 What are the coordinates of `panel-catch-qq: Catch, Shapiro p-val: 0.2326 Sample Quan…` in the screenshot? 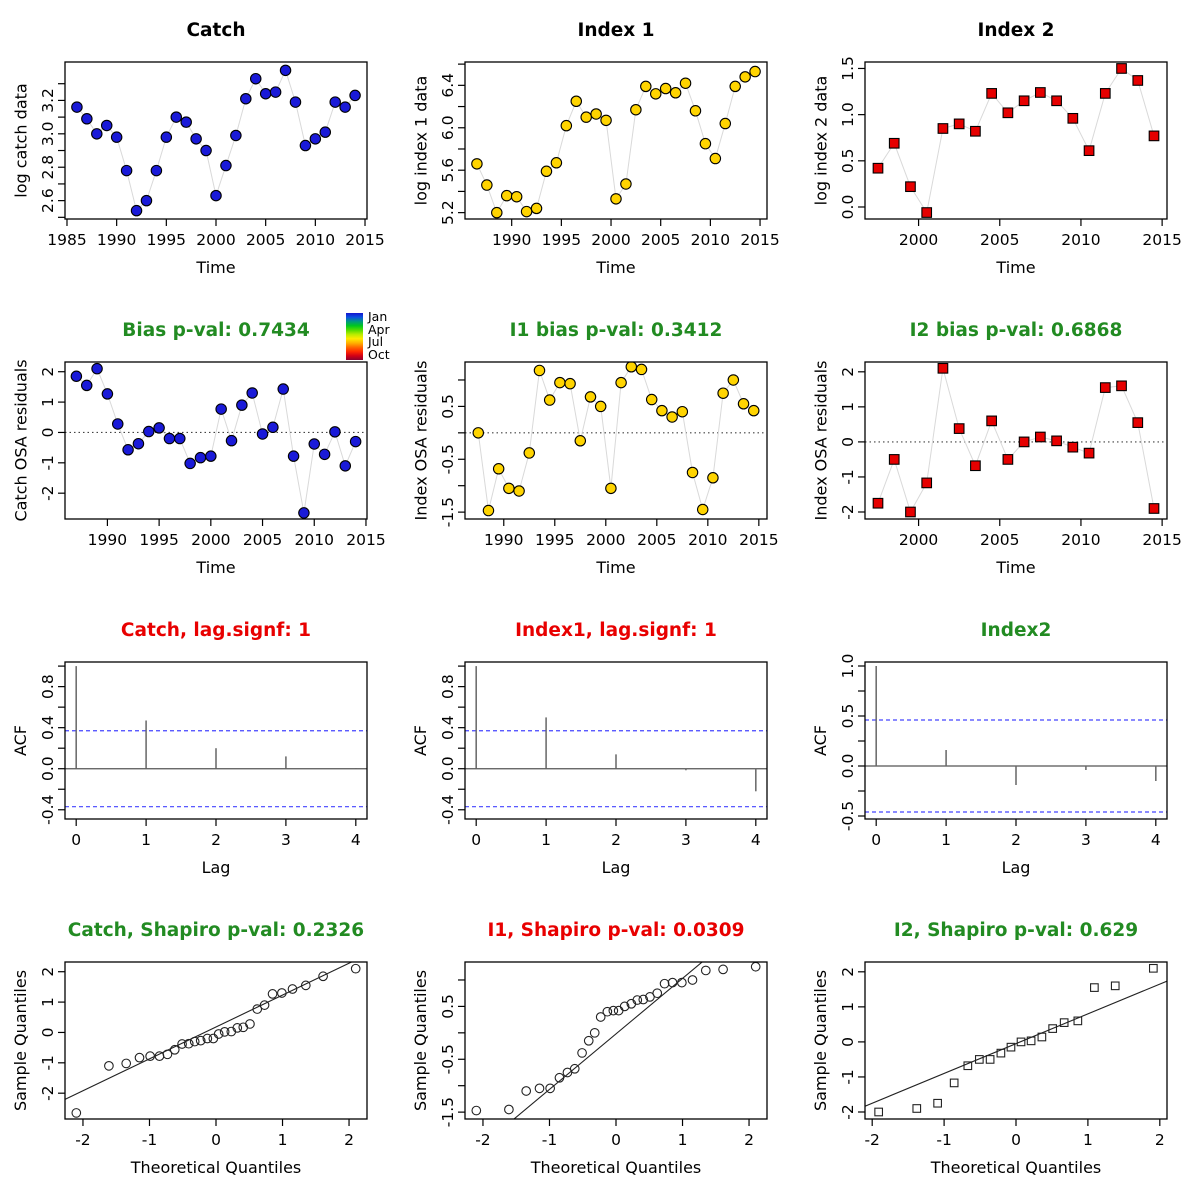 It's located at (200, 1050).